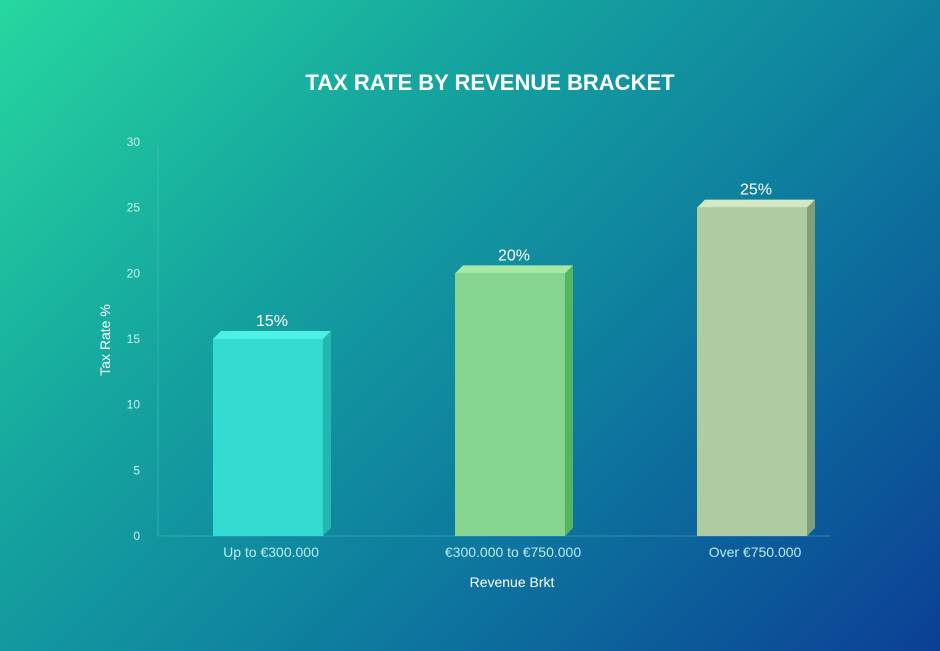 Image resolution: width=940 pixels, height=651 pixels. Describe the element at coordinates (756, 190) in the screenshot. I see `bar-data-label: 25%` at that location.